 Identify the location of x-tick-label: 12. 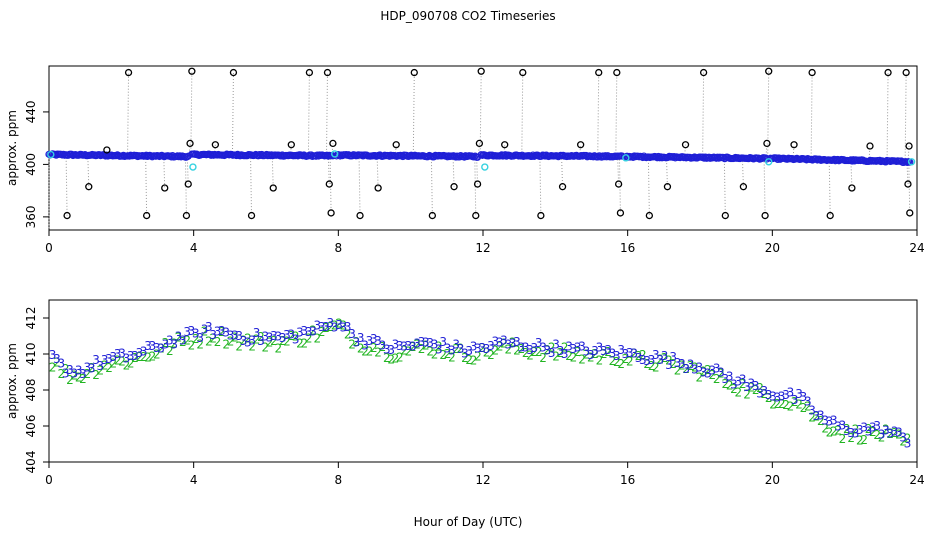
(482, 480).